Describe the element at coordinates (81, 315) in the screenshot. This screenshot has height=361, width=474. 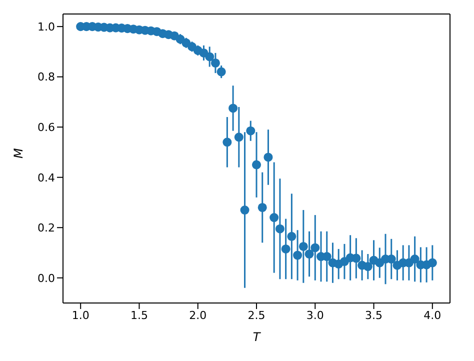
I see `x-tick-label: 1.0` at that location.